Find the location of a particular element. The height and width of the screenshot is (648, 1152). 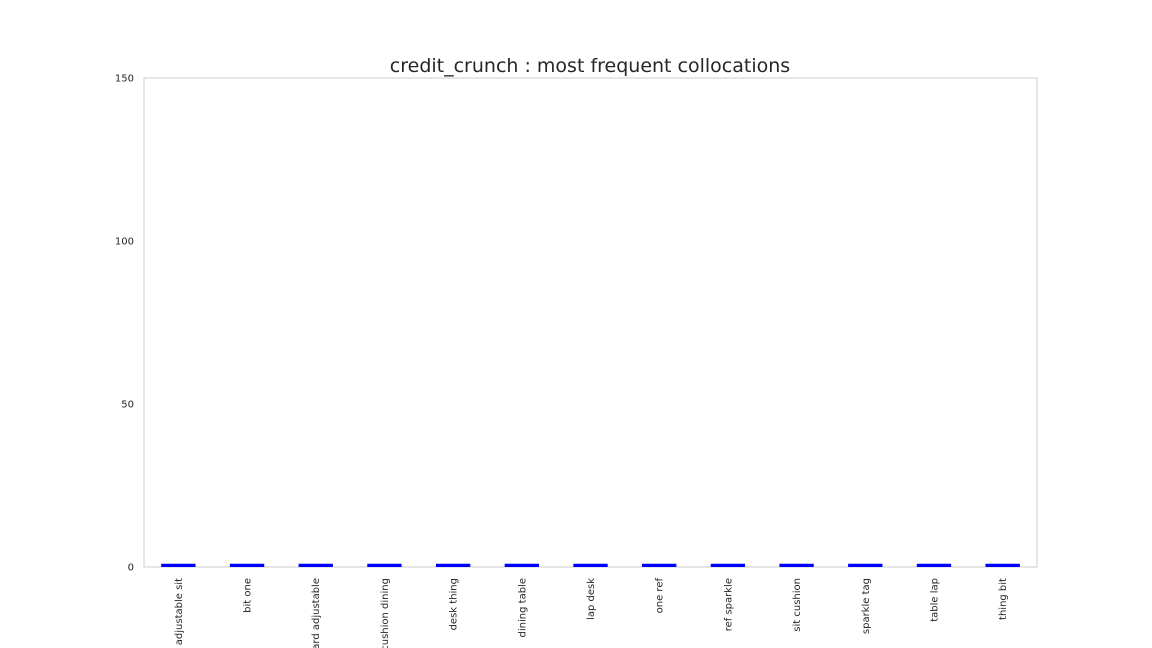

x-tick-label: board adjustable is located at coordinates (316, 613).